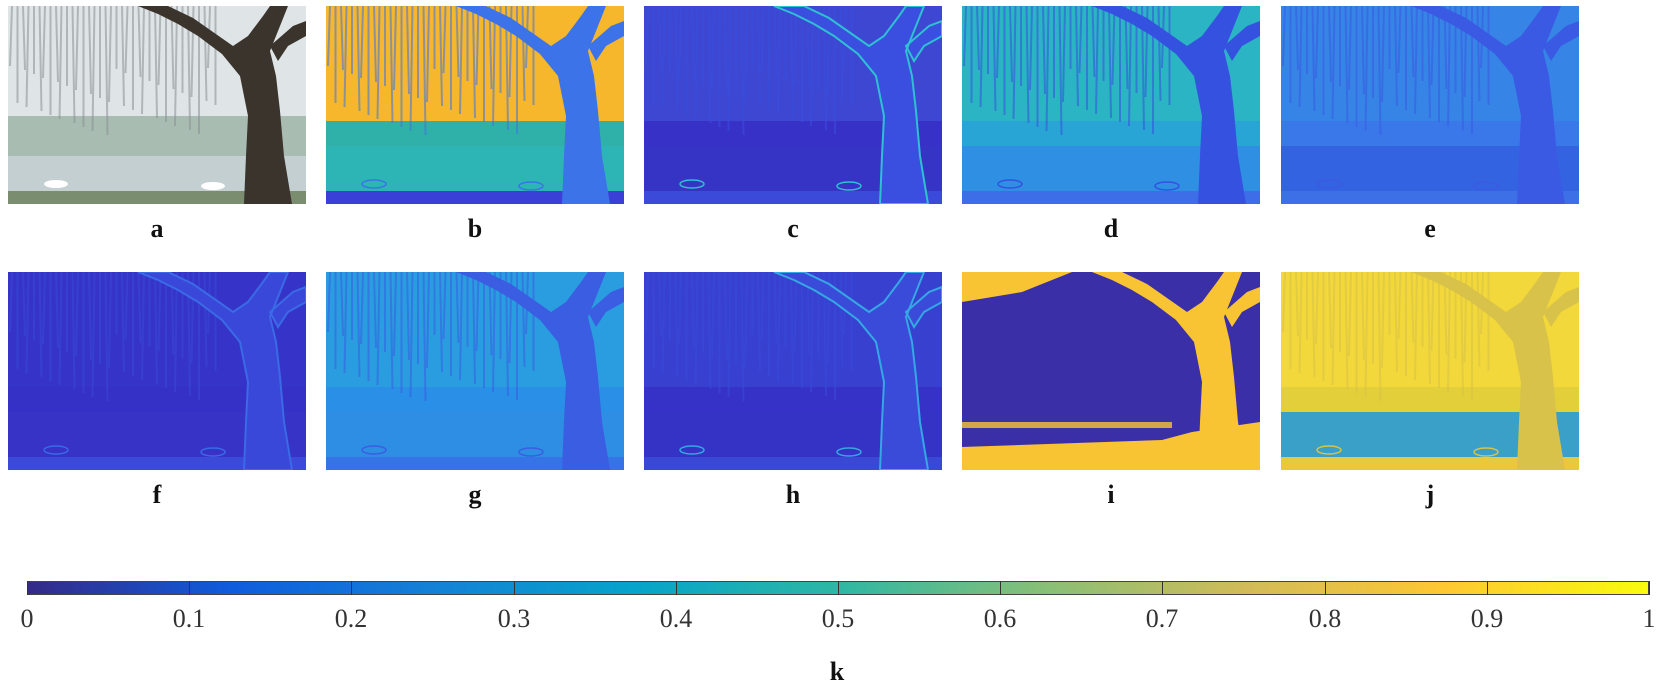  What do you see at coordinates (157, 494) in the screenshot?
I see `panel-label-f: f` at bounding box center [157, 494].